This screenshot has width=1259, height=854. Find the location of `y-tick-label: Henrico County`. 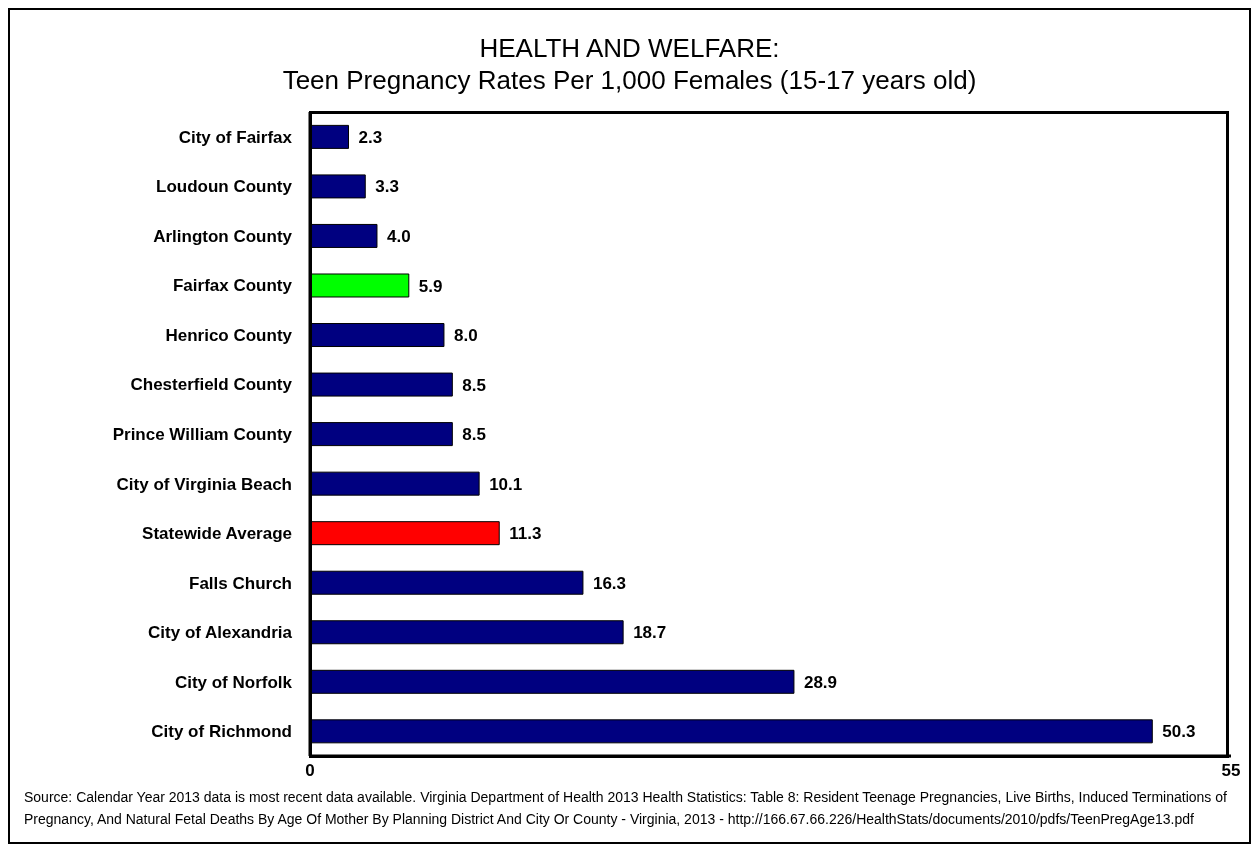

y-tick-label: Henrico County is located at coordinates (229, 335).